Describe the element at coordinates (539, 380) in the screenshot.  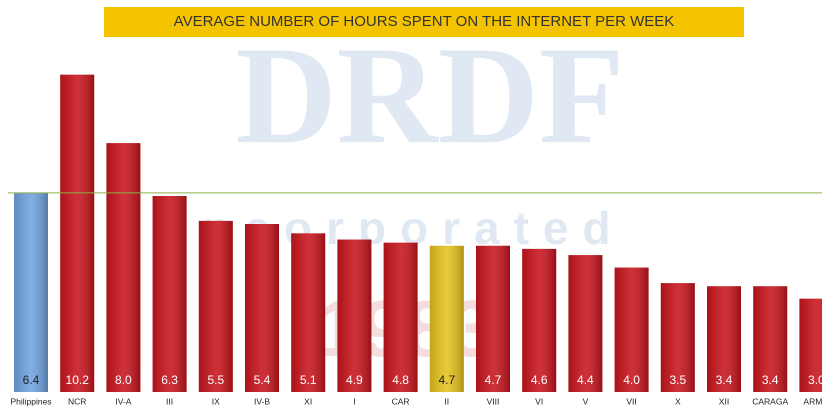
I see `data-label: 4.6` at that location.